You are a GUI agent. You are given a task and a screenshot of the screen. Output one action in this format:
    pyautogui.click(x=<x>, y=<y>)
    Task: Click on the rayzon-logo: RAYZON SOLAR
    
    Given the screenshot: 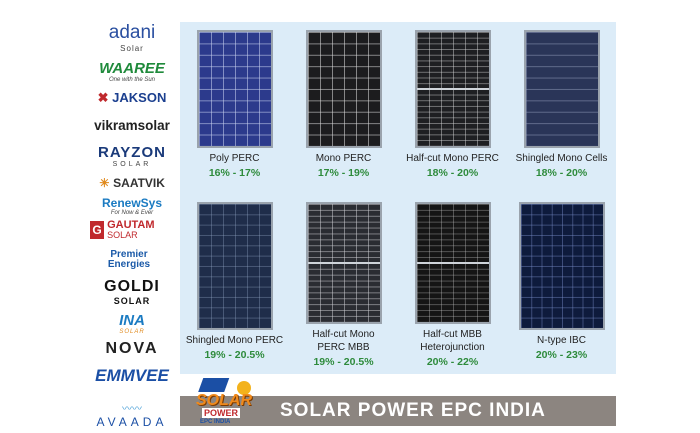 What is the action you would take?
    pyautogui.click(x=132, y=156)
    